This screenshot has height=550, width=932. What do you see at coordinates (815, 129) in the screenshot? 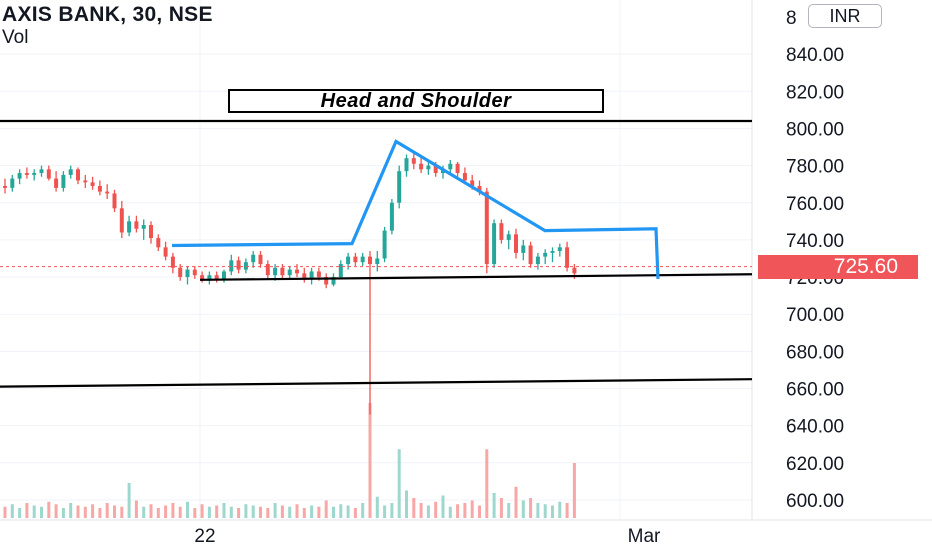
I see `price-tick-label: 800.00` at bounding box center [815, 129].